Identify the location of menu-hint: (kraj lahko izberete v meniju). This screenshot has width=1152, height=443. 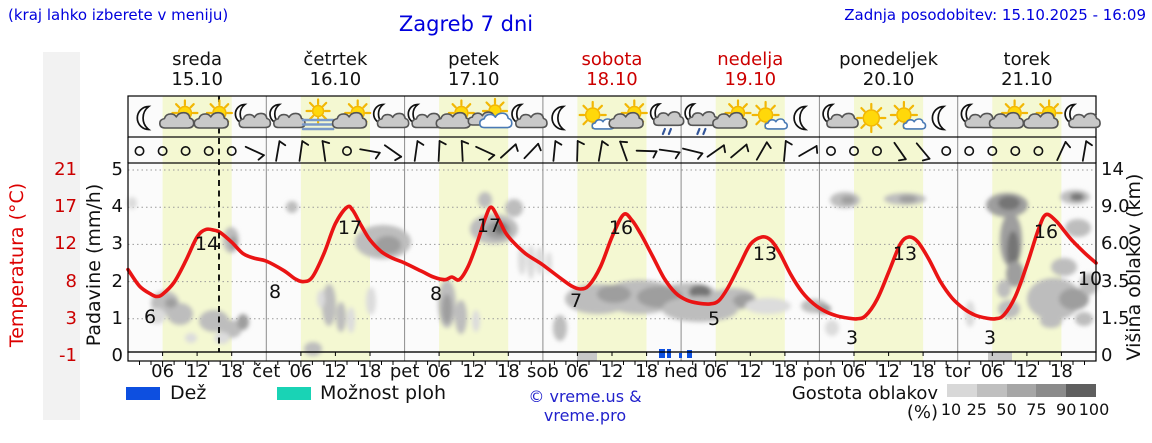
(118, 15).